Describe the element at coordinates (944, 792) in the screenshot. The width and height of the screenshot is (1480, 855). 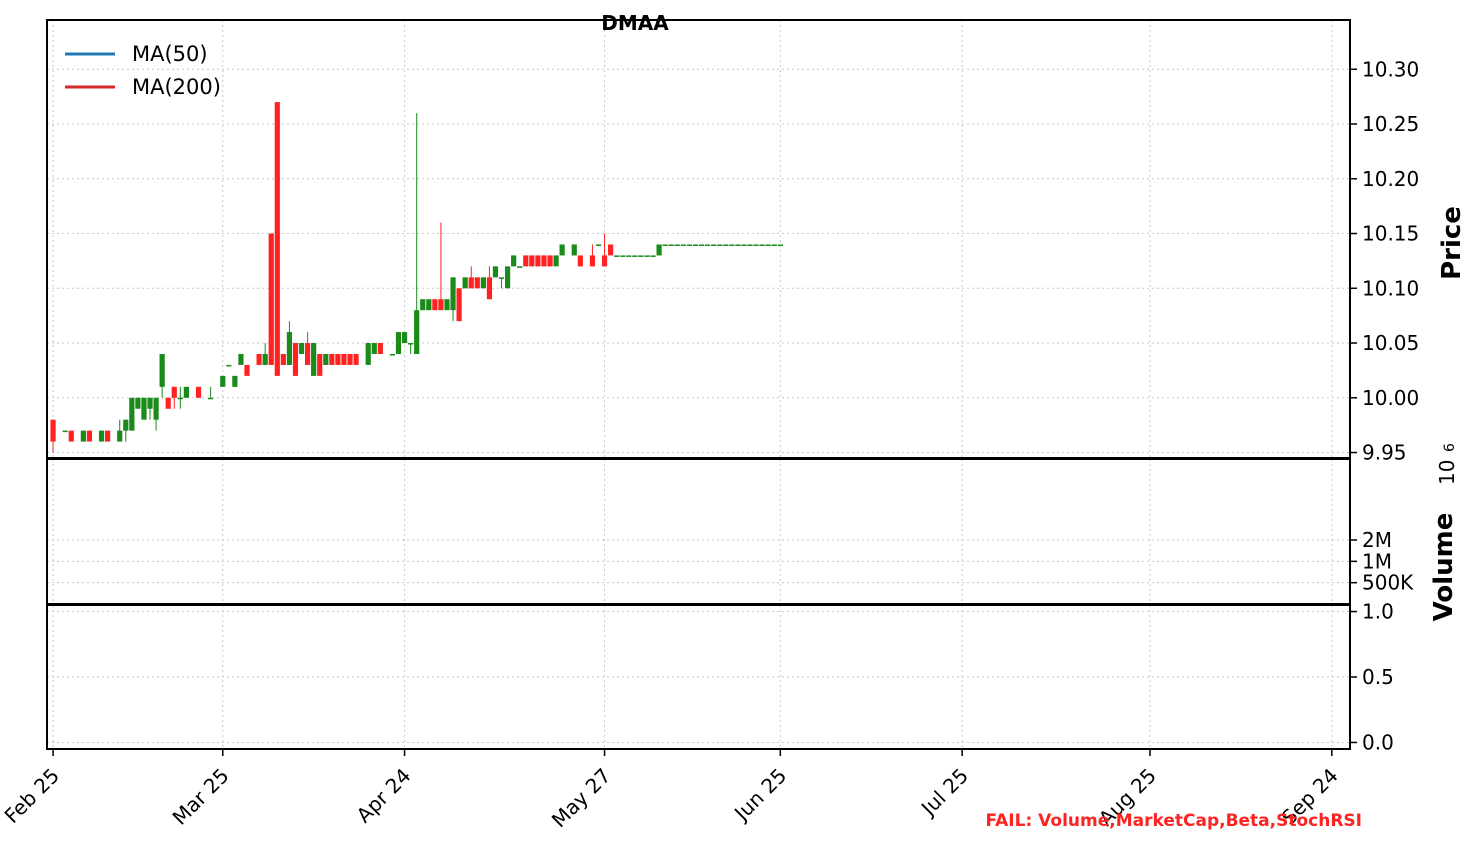
I see `x-tick-label: Jul 25` at that location.